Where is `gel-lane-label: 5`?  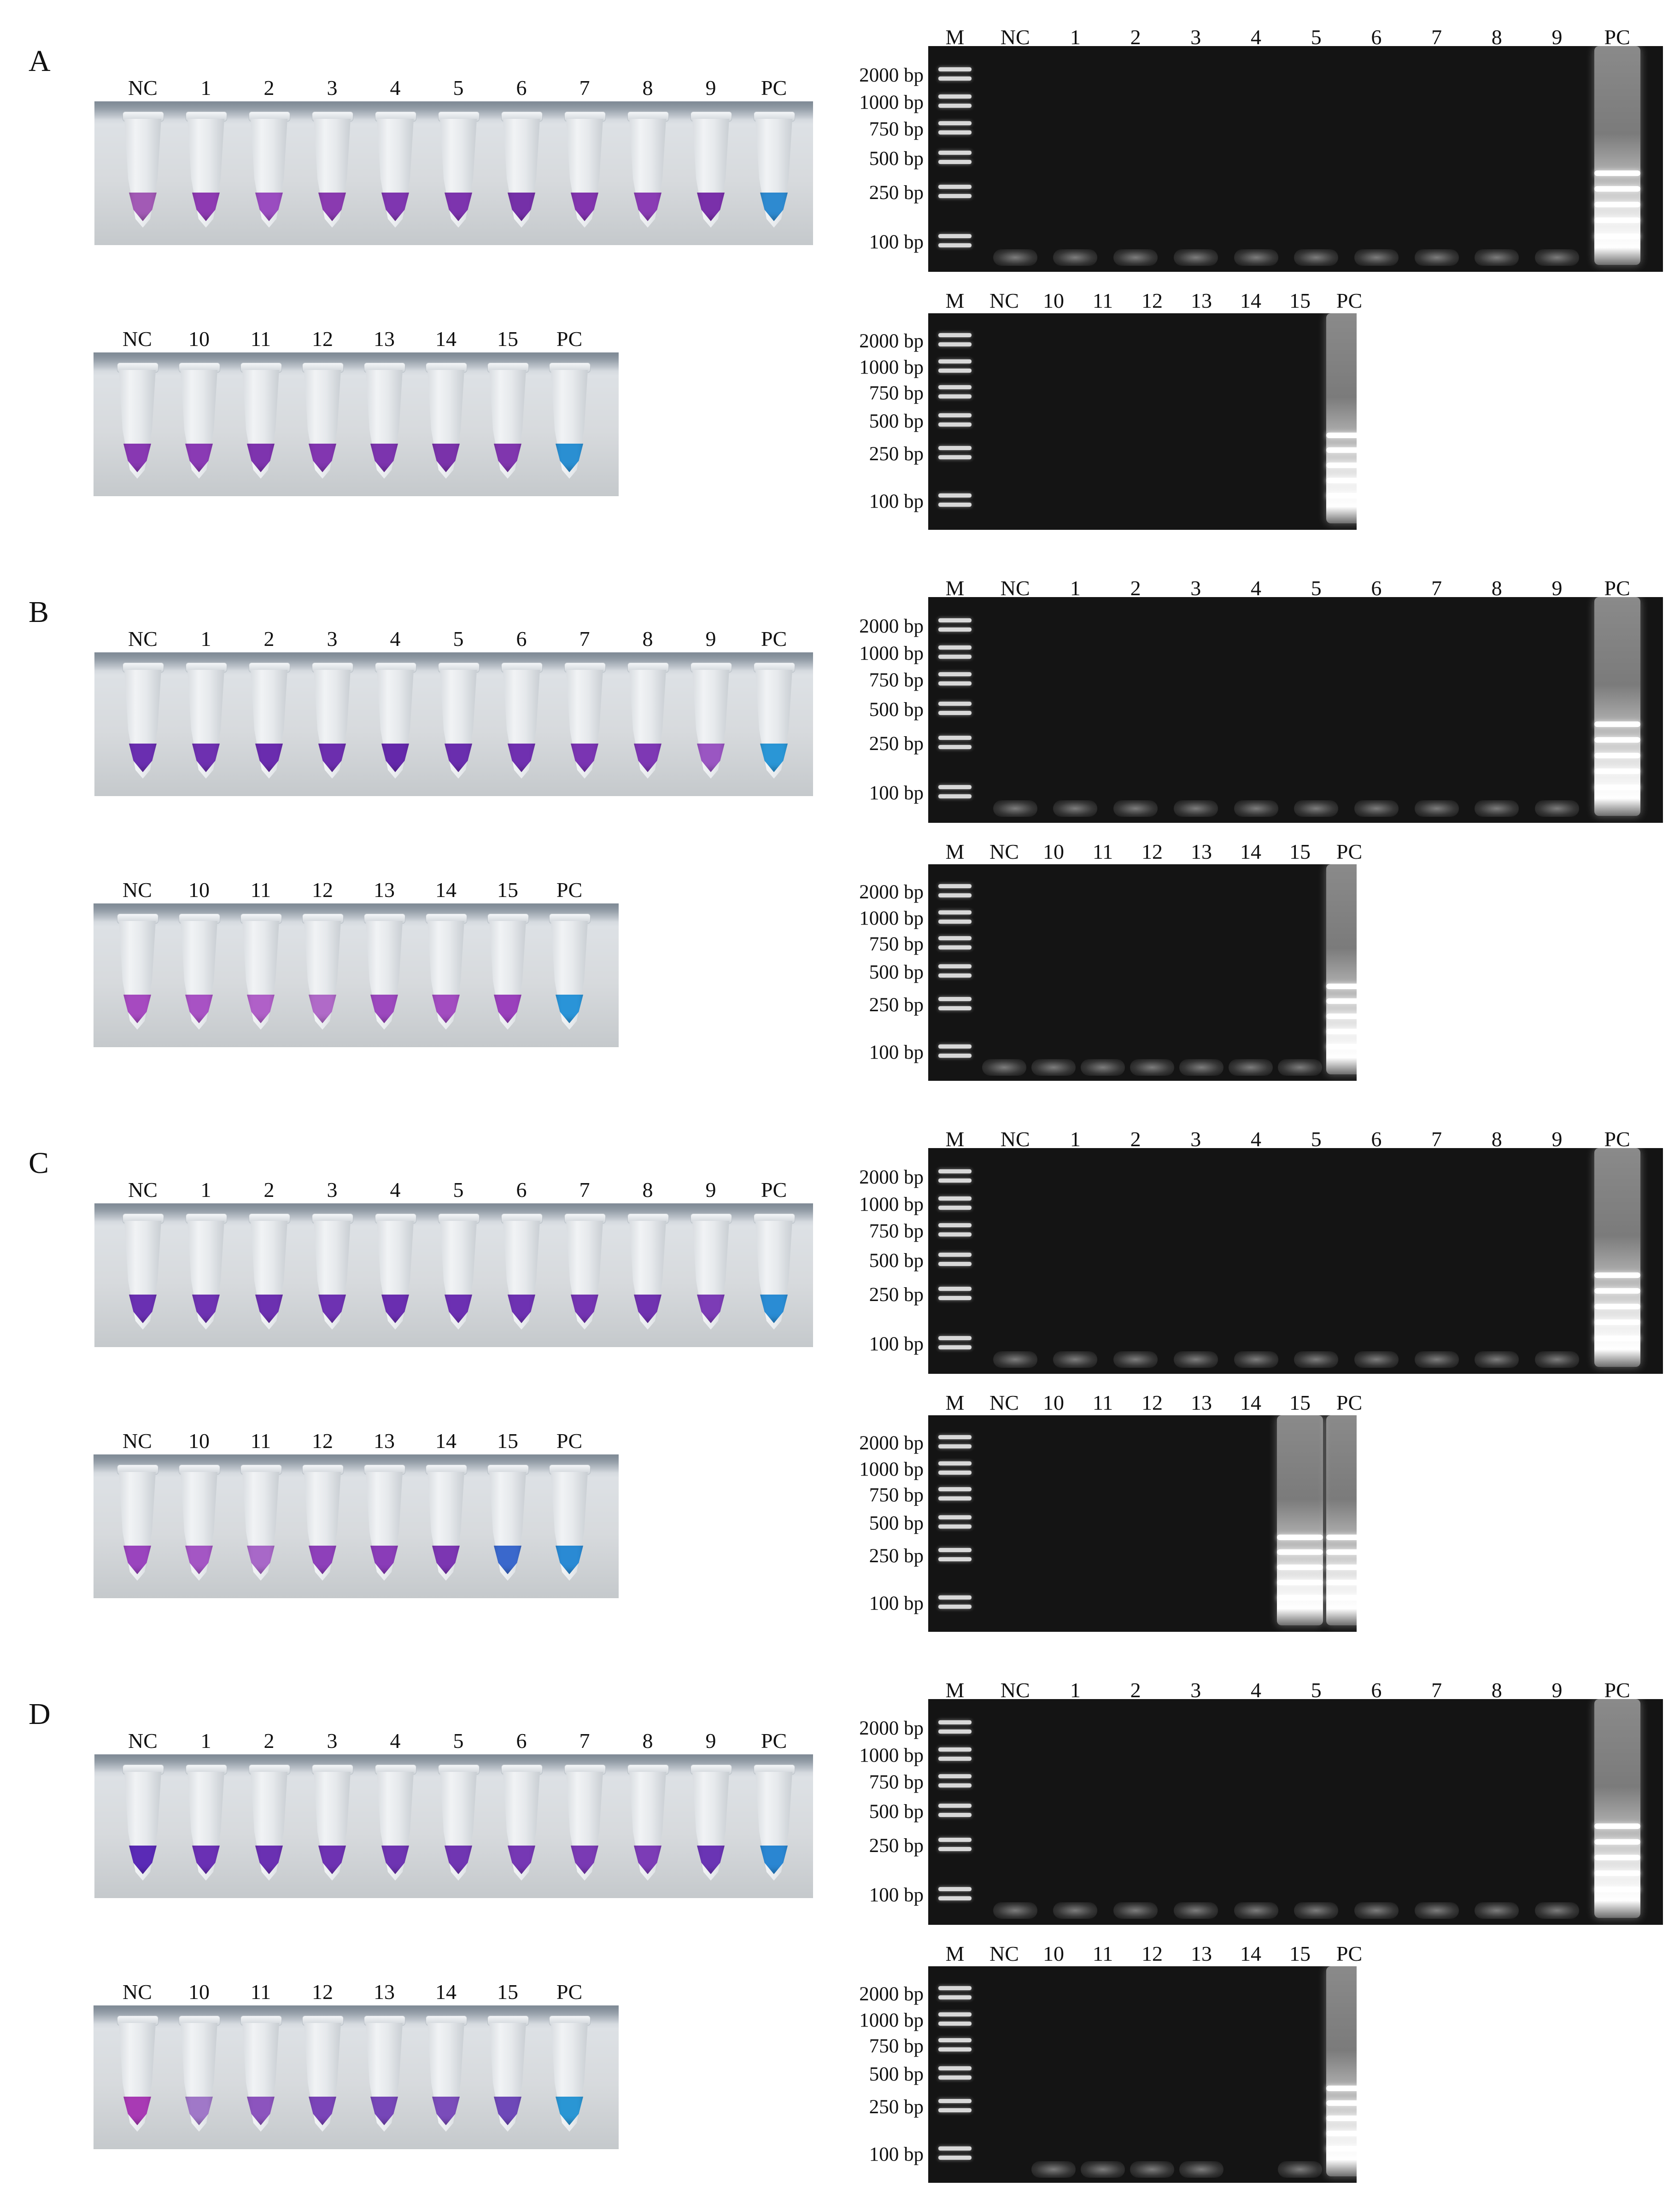
gel-lane-label: 5 is located at coordinates (1316, 1690).